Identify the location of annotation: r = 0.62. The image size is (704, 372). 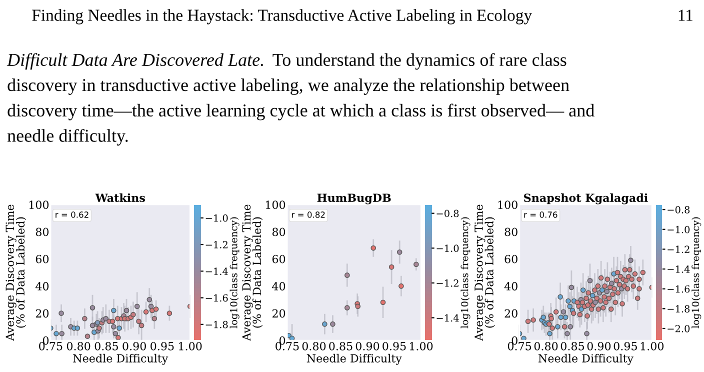
(72, 215).